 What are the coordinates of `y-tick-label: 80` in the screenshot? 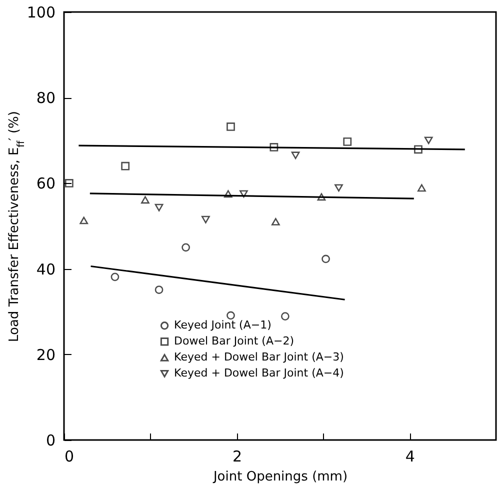 It's located at (46, 98).